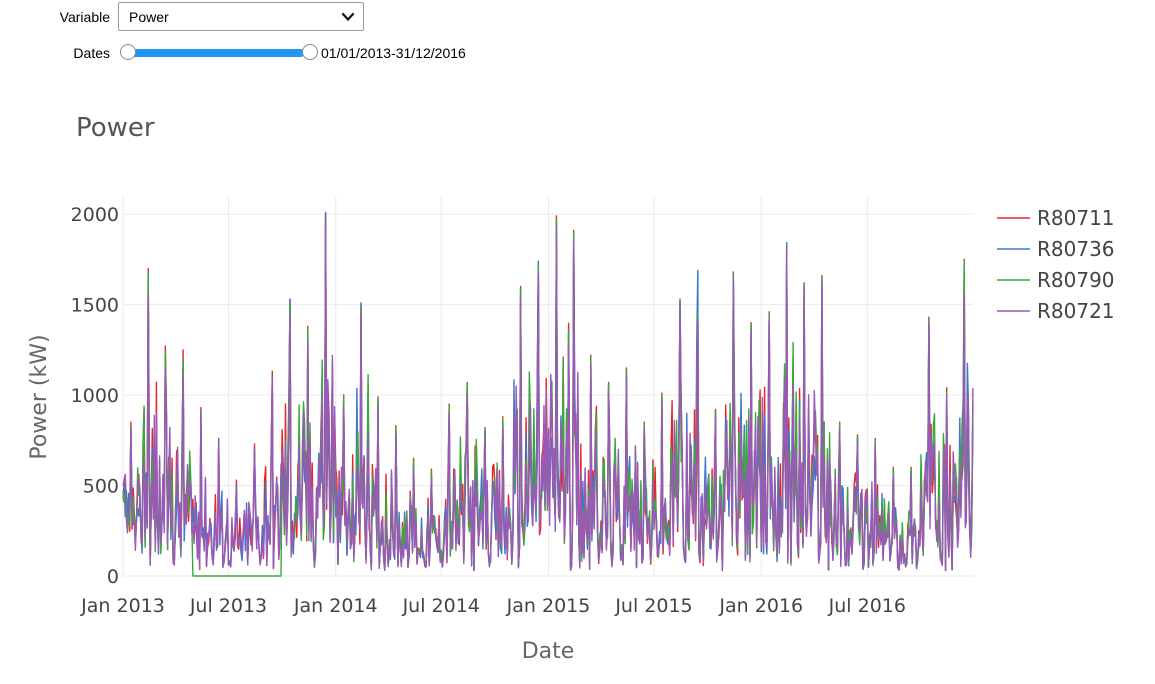  I want to click on slider-track, so click(216, 53).